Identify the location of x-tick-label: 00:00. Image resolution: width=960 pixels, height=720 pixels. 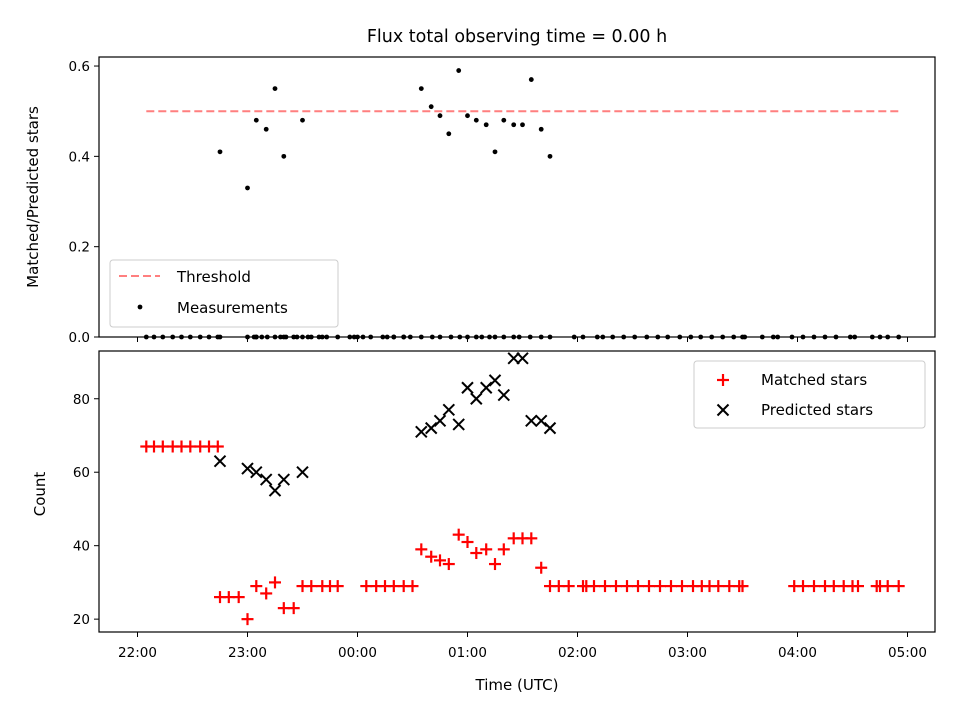
(357, 653).